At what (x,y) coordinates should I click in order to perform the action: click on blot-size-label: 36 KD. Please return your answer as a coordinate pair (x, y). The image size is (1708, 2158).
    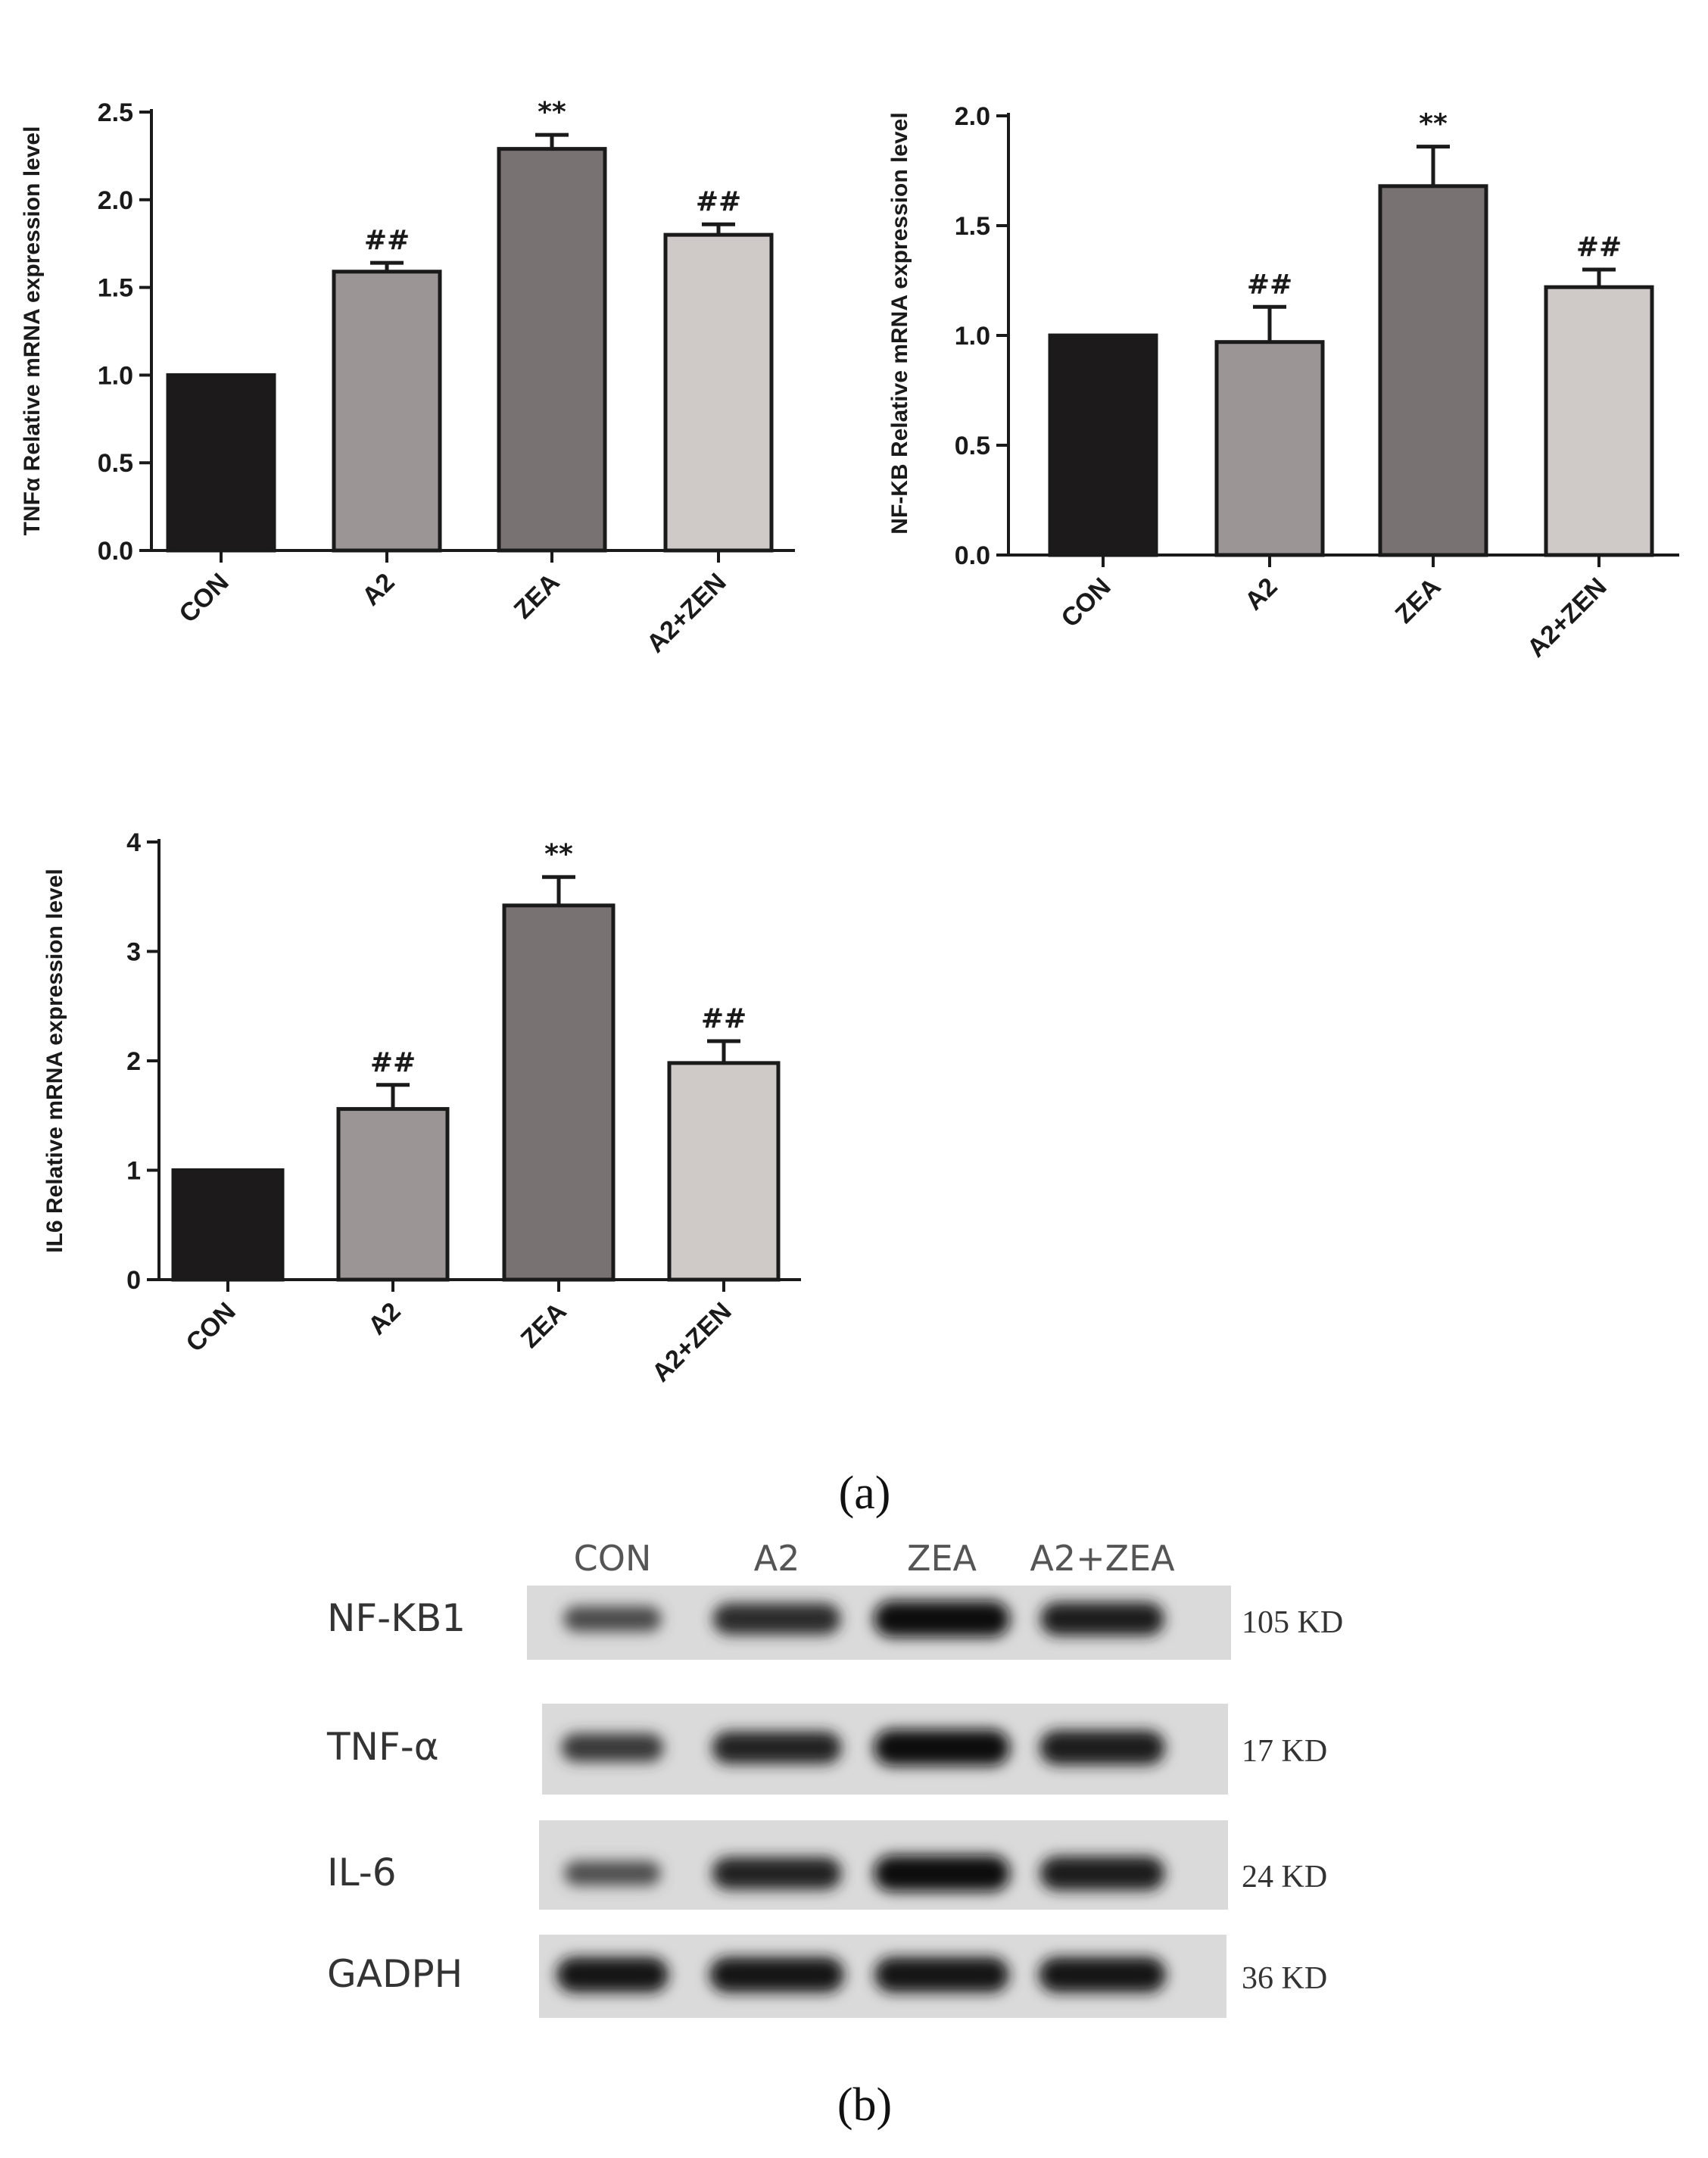
    Looking at the image, I should click on (1284, 1978).